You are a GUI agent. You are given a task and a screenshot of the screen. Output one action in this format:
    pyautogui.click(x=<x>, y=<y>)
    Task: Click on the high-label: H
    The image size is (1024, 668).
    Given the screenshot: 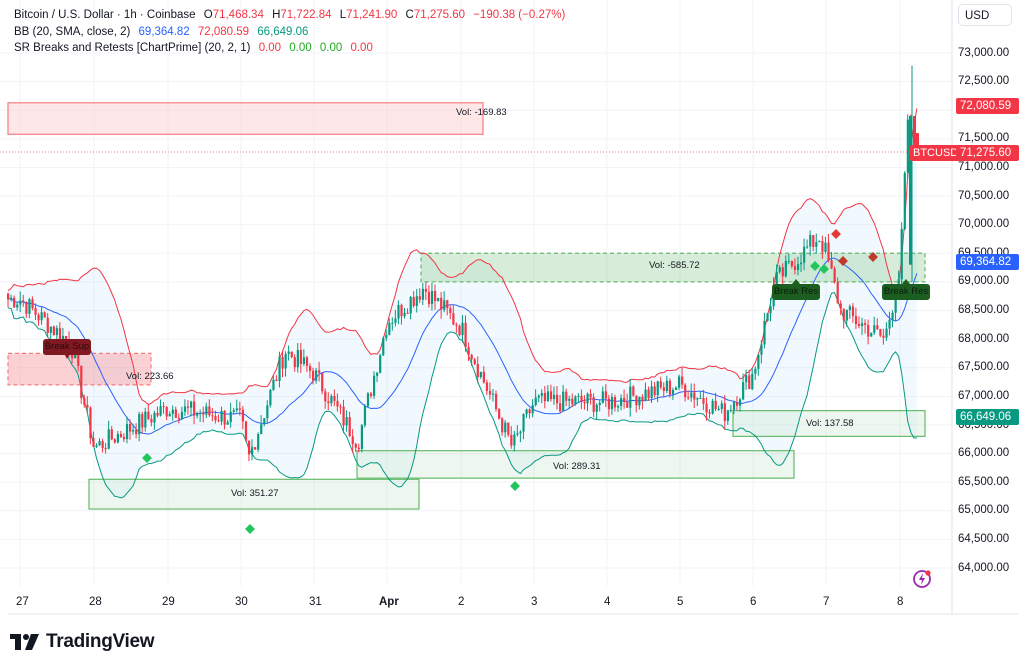 What is the action you would take?
    pyautogui.click(x=276, y=15)
    